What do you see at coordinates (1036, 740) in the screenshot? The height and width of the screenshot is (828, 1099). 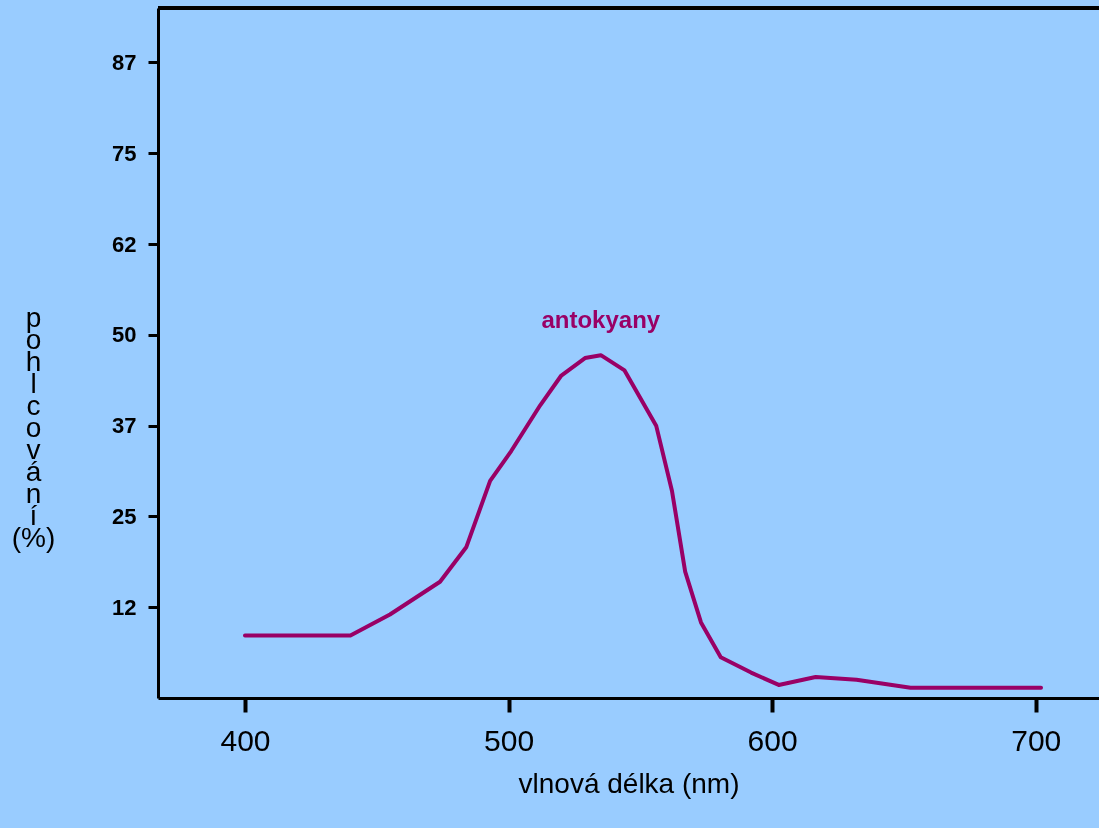 I see `x-tick-label: 700` at bounding box center [1036, 740].